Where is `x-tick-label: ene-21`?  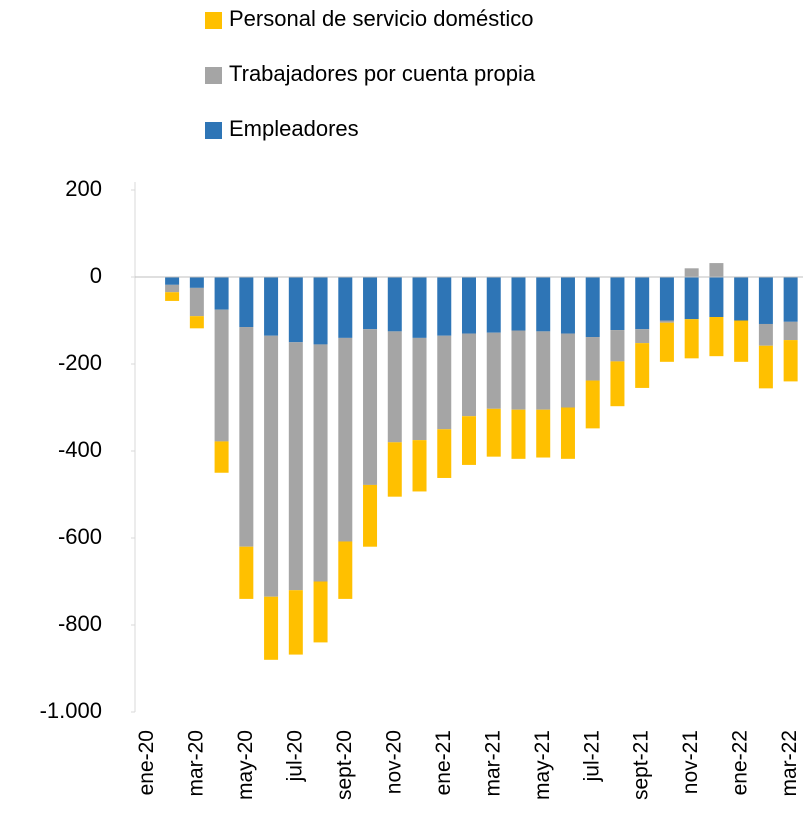 x-tick-label: ene-21 is located at coordinates (443, 762).